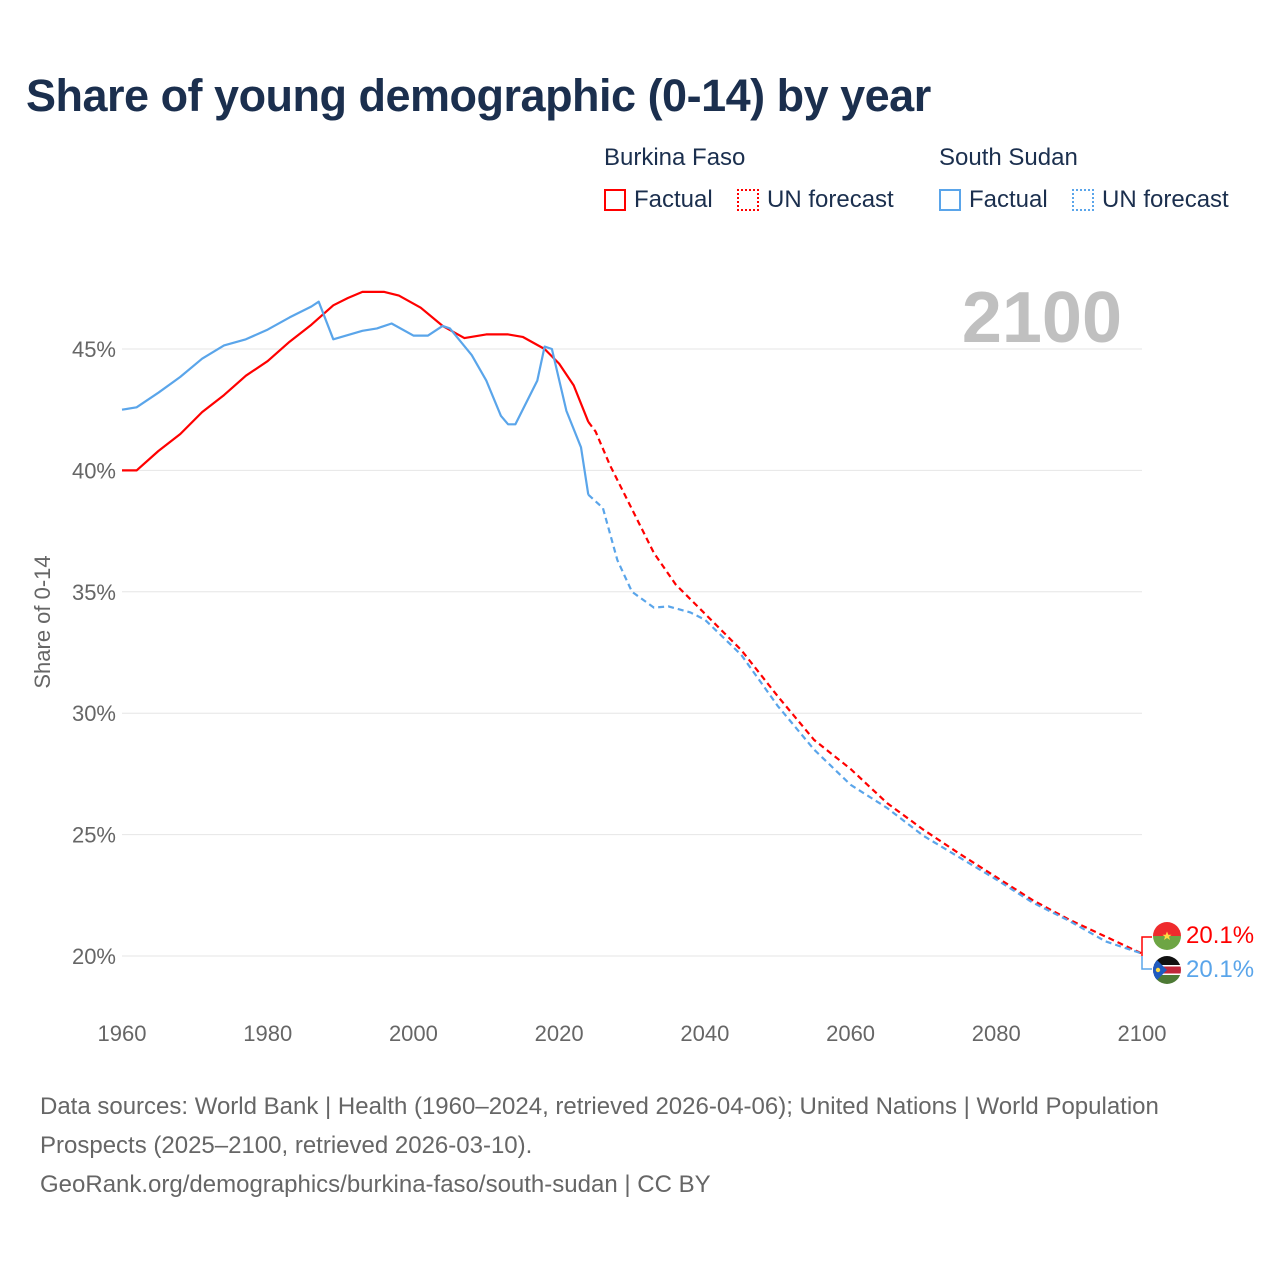  What do you see at coordinates (996, 1033) in the screenshot?
I see `x-tick-label: 2080` at bounding box center [996, 1033].